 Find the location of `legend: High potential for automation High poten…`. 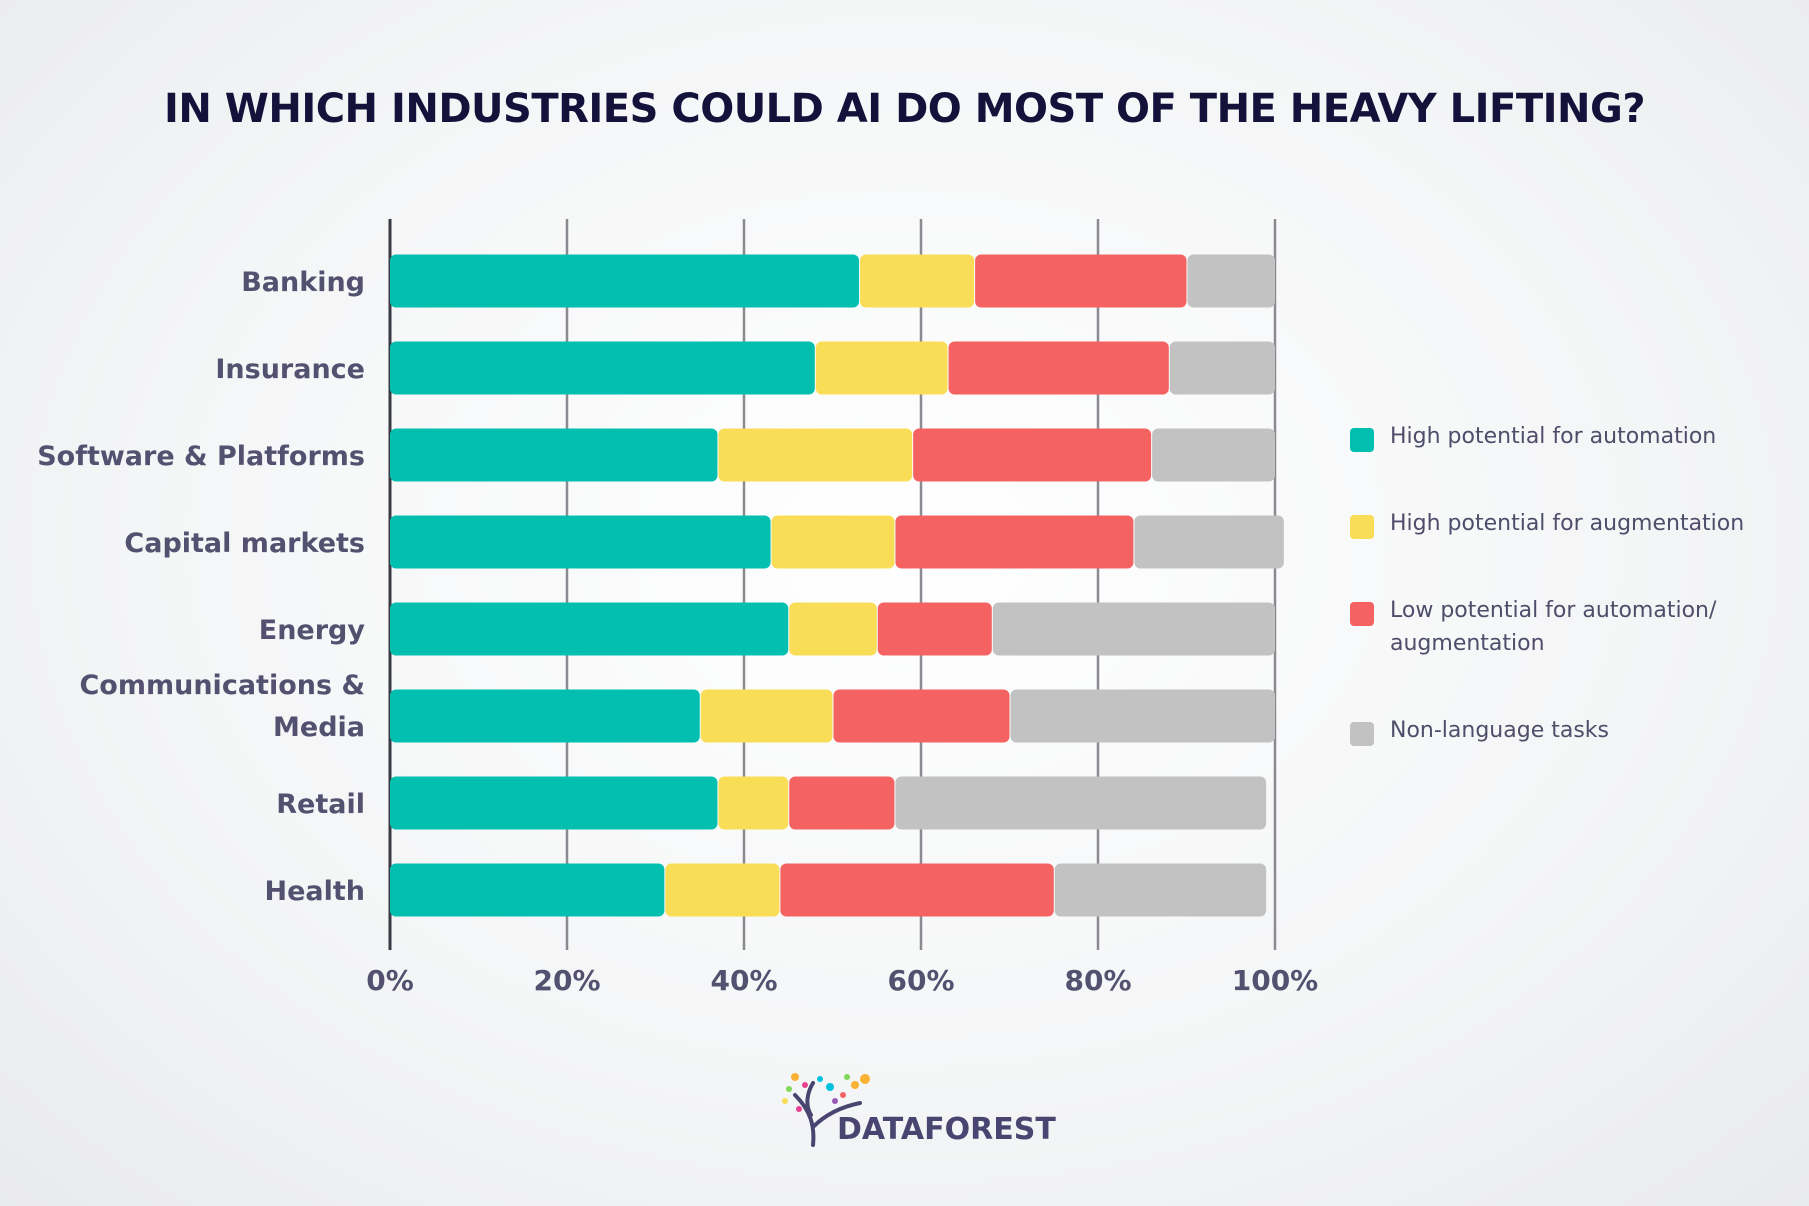

legend: High potential for automation High poten… is located at coordinates (1560, 610).